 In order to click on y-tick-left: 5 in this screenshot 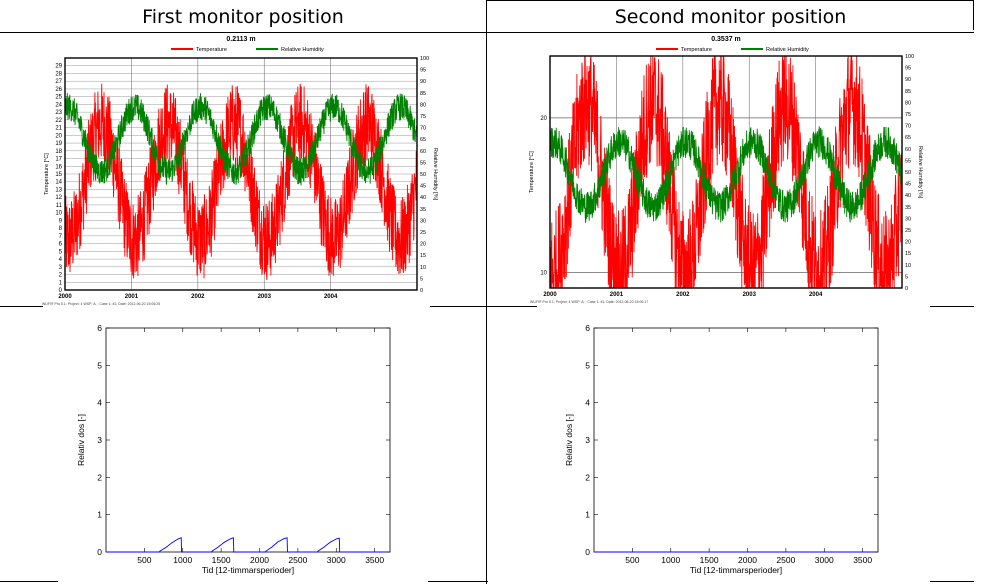, I will do `click(61, 252)`.